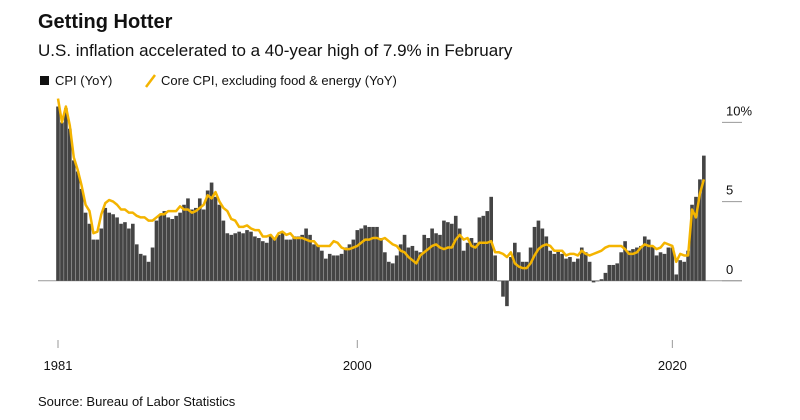  Describe the element at coordinates (672, 365) in the screenshot. I see `x-tick-label: 2020` at that location.